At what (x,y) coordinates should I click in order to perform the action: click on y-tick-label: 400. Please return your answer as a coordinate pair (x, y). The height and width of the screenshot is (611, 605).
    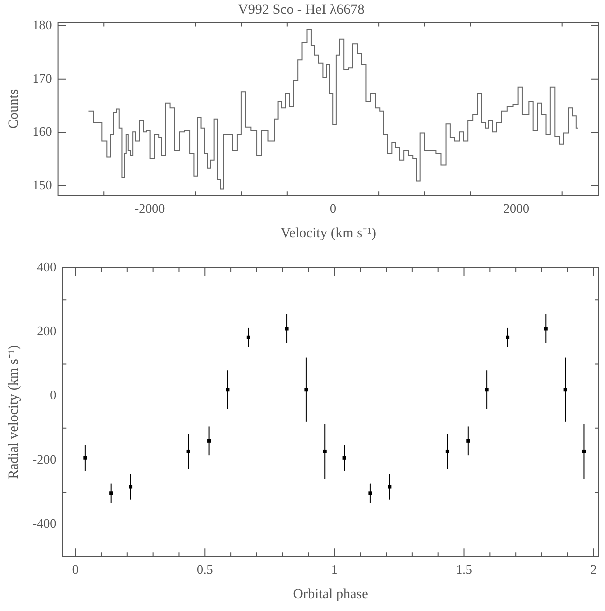
    Looking at the image, I should click on (47, 266).